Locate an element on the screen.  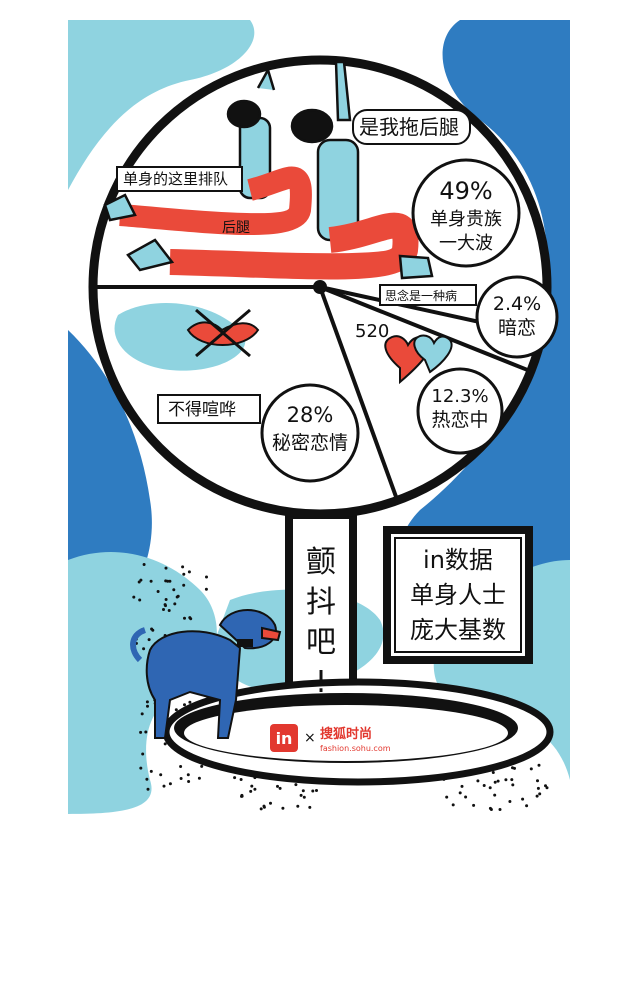
tremble-text: 颤 抖 吧 ! is located at coordinates (321, 622).